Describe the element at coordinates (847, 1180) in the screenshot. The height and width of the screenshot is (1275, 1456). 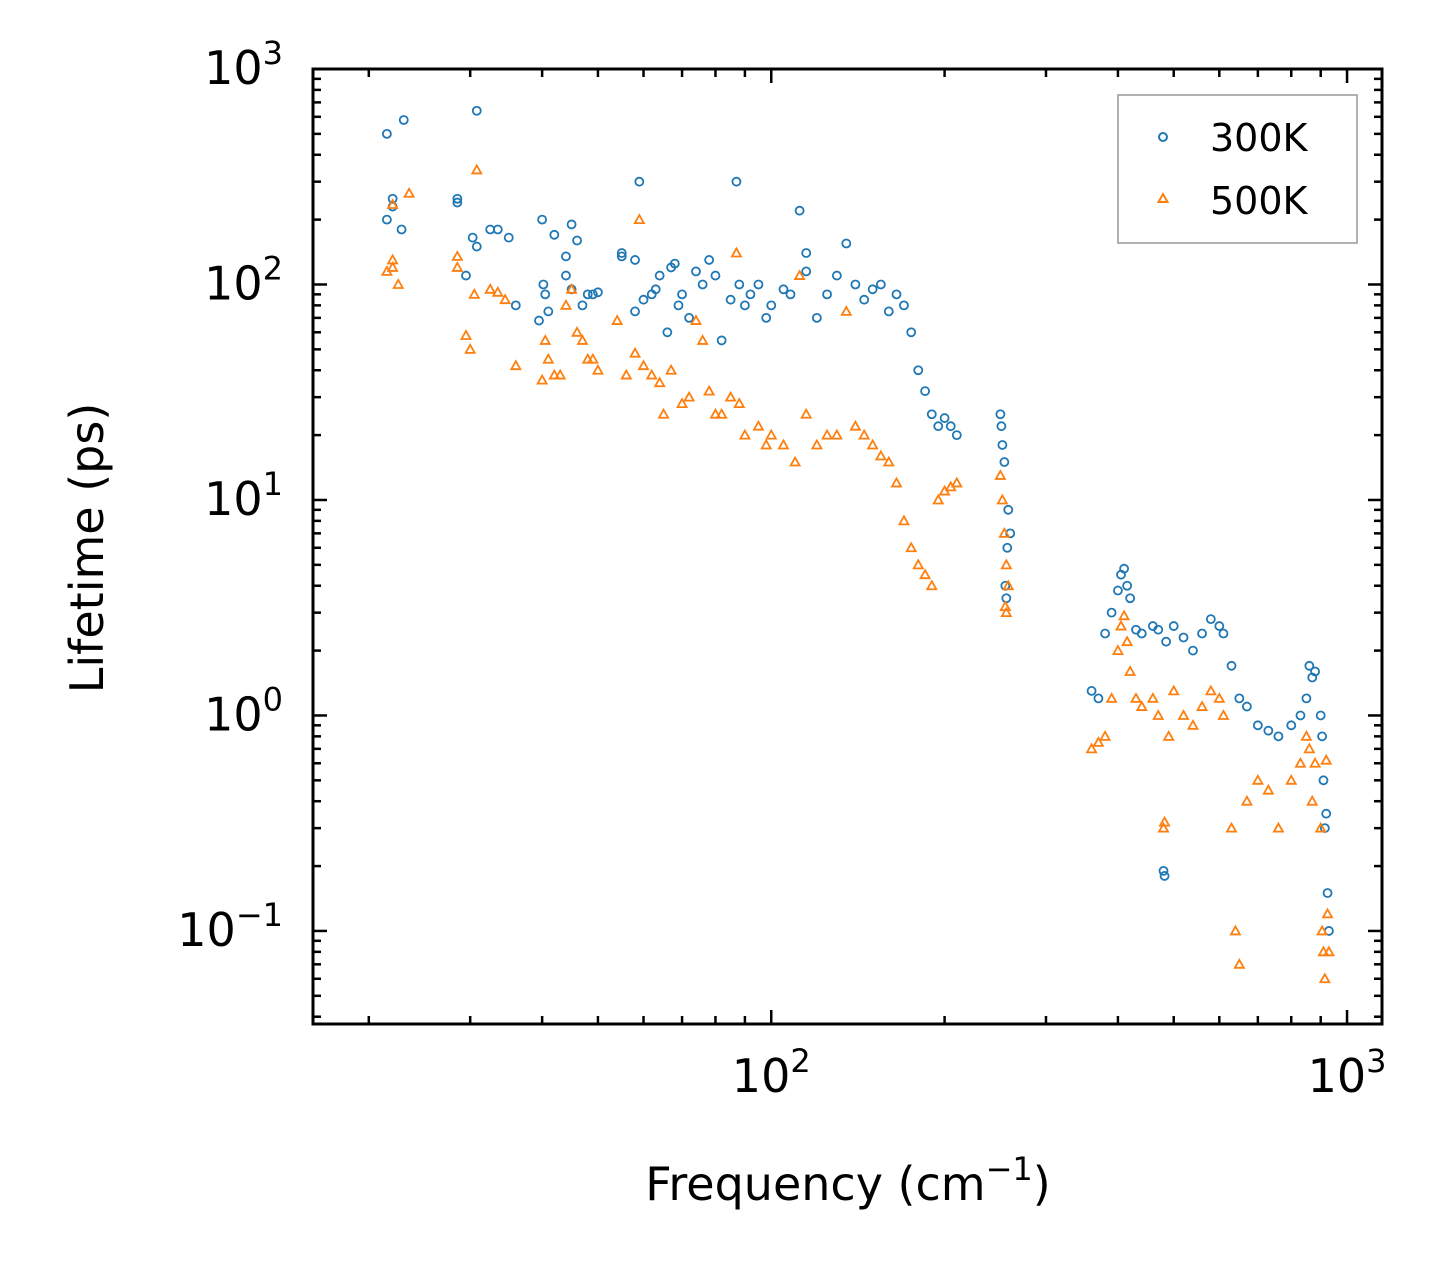
I see `x-axis-label: Frequency (cm−1)` at that location.